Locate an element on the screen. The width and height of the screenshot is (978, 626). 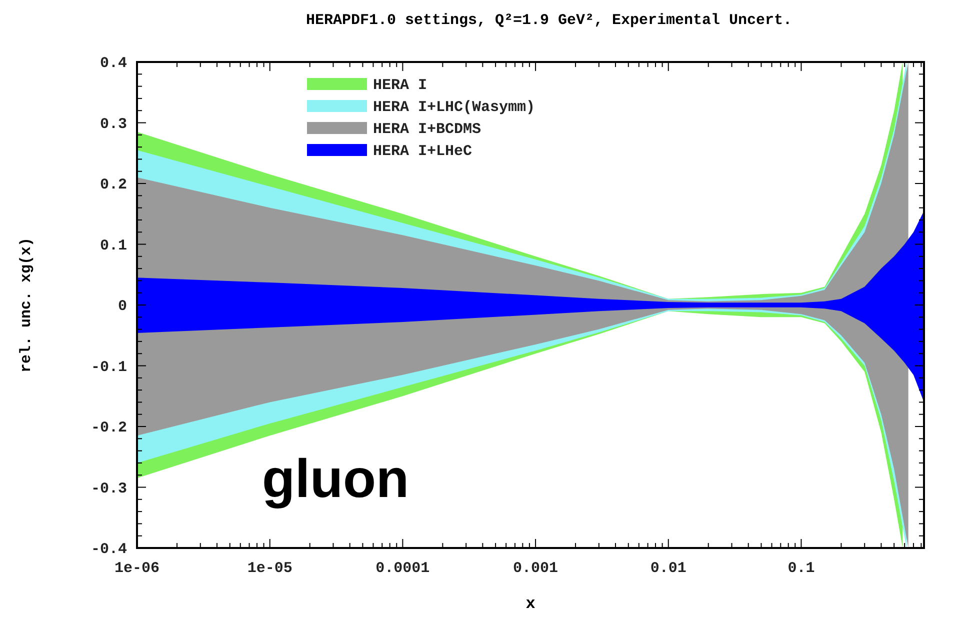
x-tick-label: 1e-06 is located at coordinates (137, 568).